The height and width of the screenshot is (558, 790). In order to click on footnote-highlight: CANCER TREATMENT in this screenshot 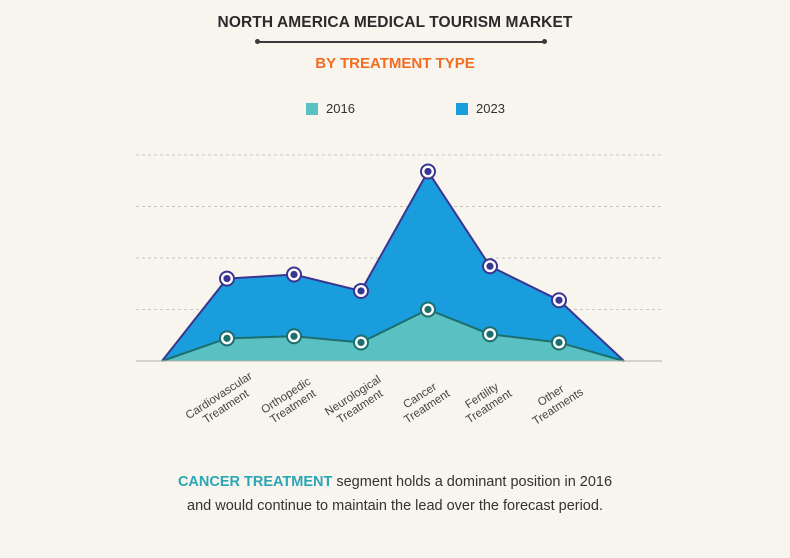, I will do `click(255, 482)`.